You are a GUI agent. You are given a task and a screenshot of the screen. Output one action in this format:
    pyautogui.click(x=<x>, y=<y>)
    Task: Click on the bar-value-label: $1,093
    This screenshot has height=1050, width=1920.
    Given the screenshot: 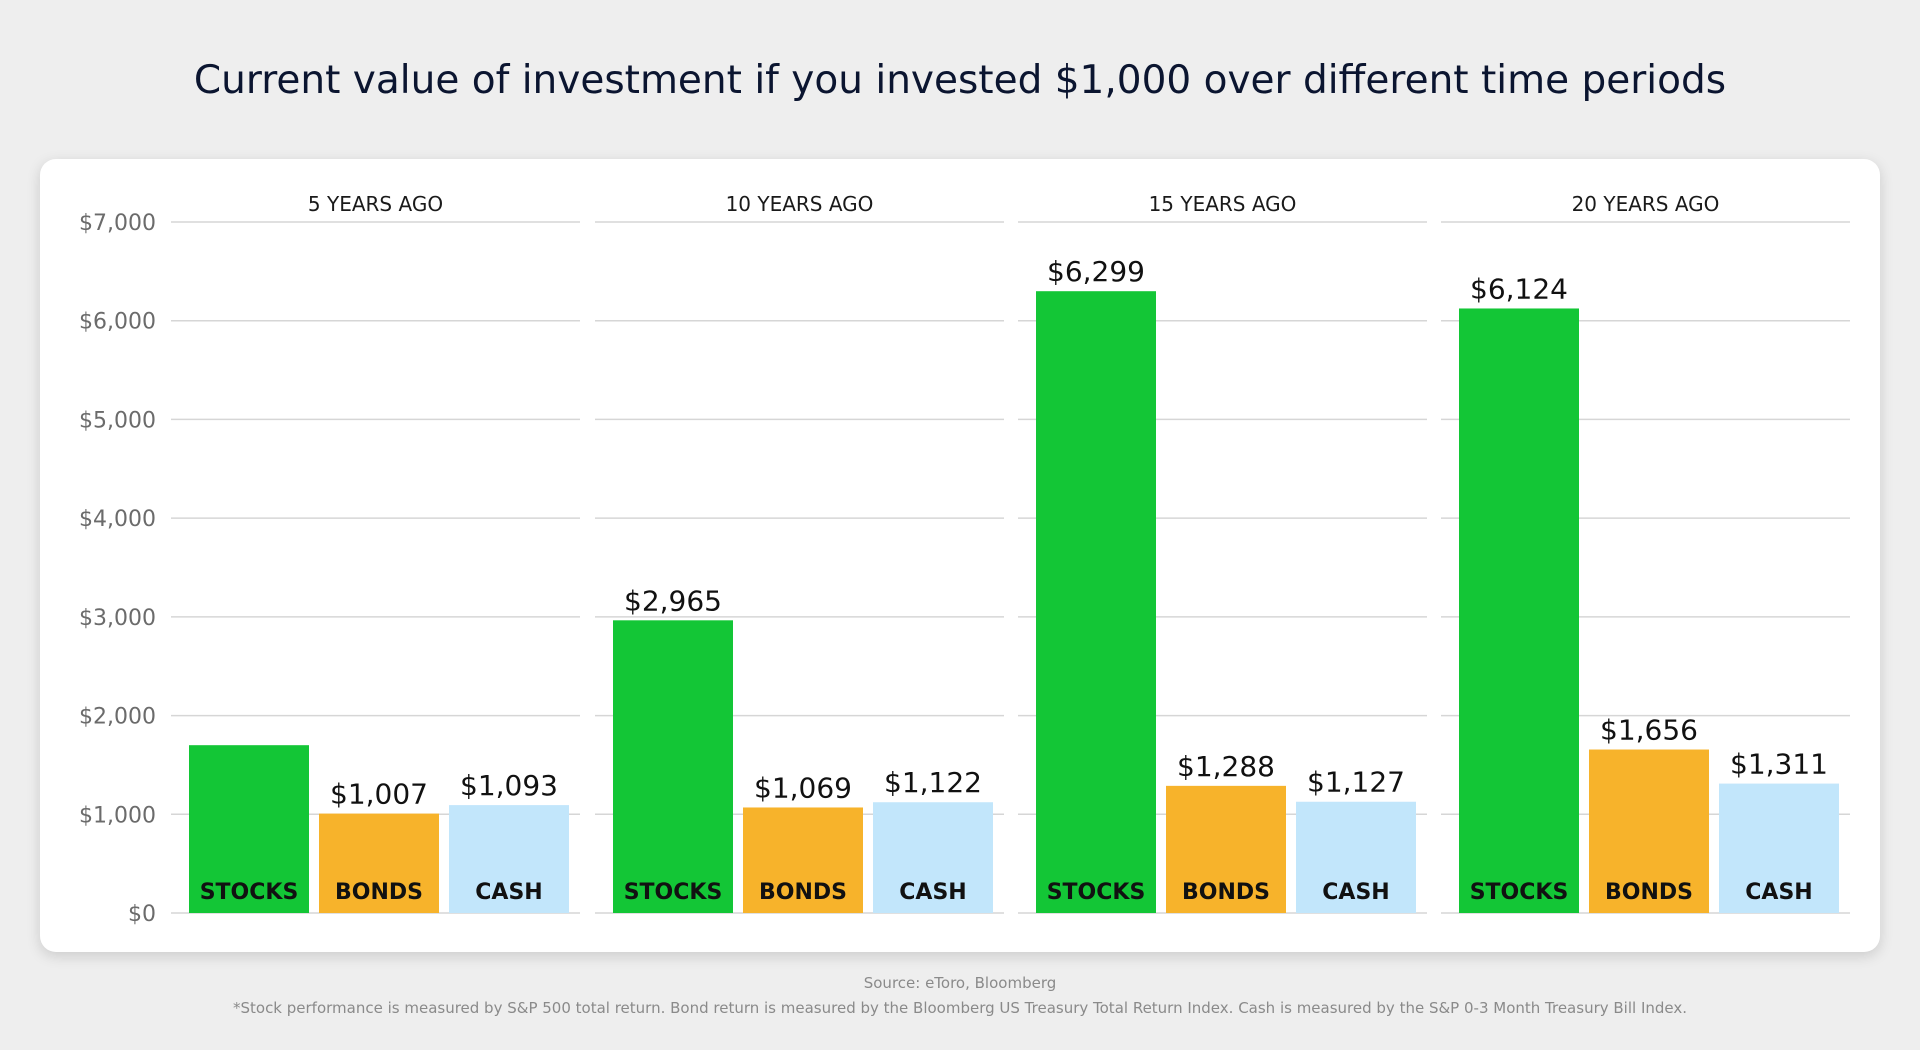 What is the action you would take?
    pyautogui.click(x=509, y=785)
    